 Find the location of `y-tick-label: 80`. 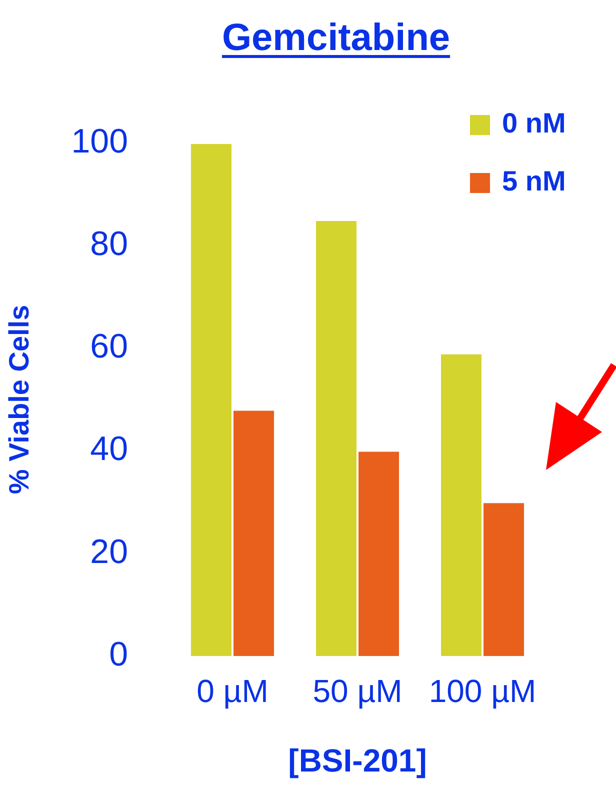

y-tick-label: 80 is located at coordinates (109, 243).